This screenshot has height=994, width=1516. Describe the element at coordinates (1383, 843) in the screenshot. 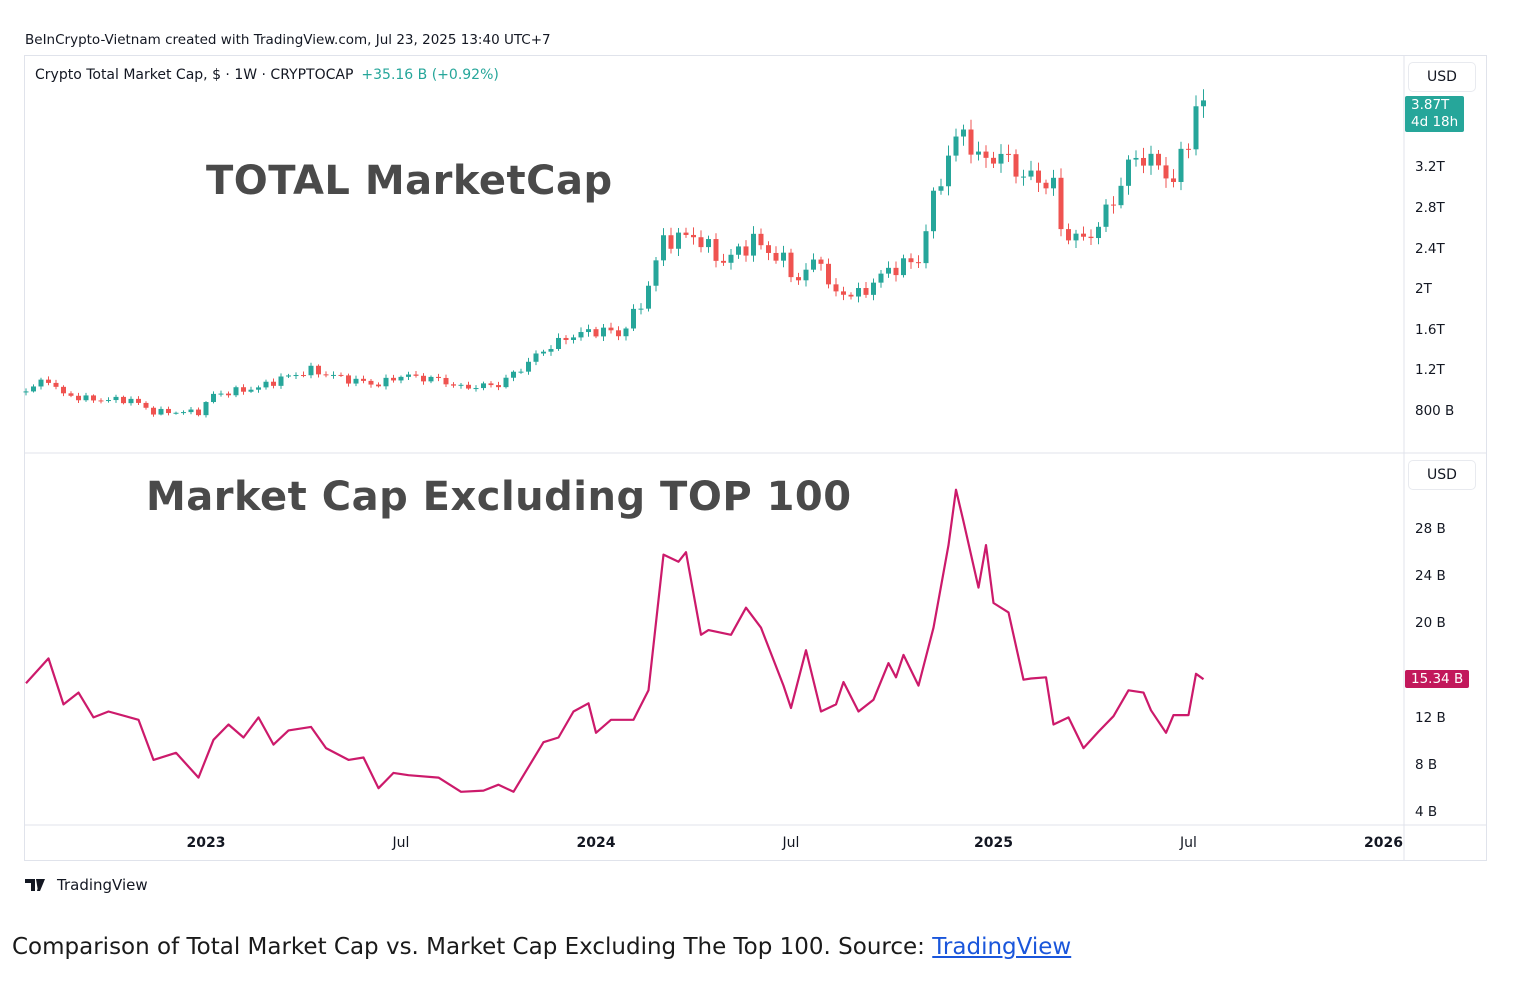

I see `x-tick: 2026` at that location.